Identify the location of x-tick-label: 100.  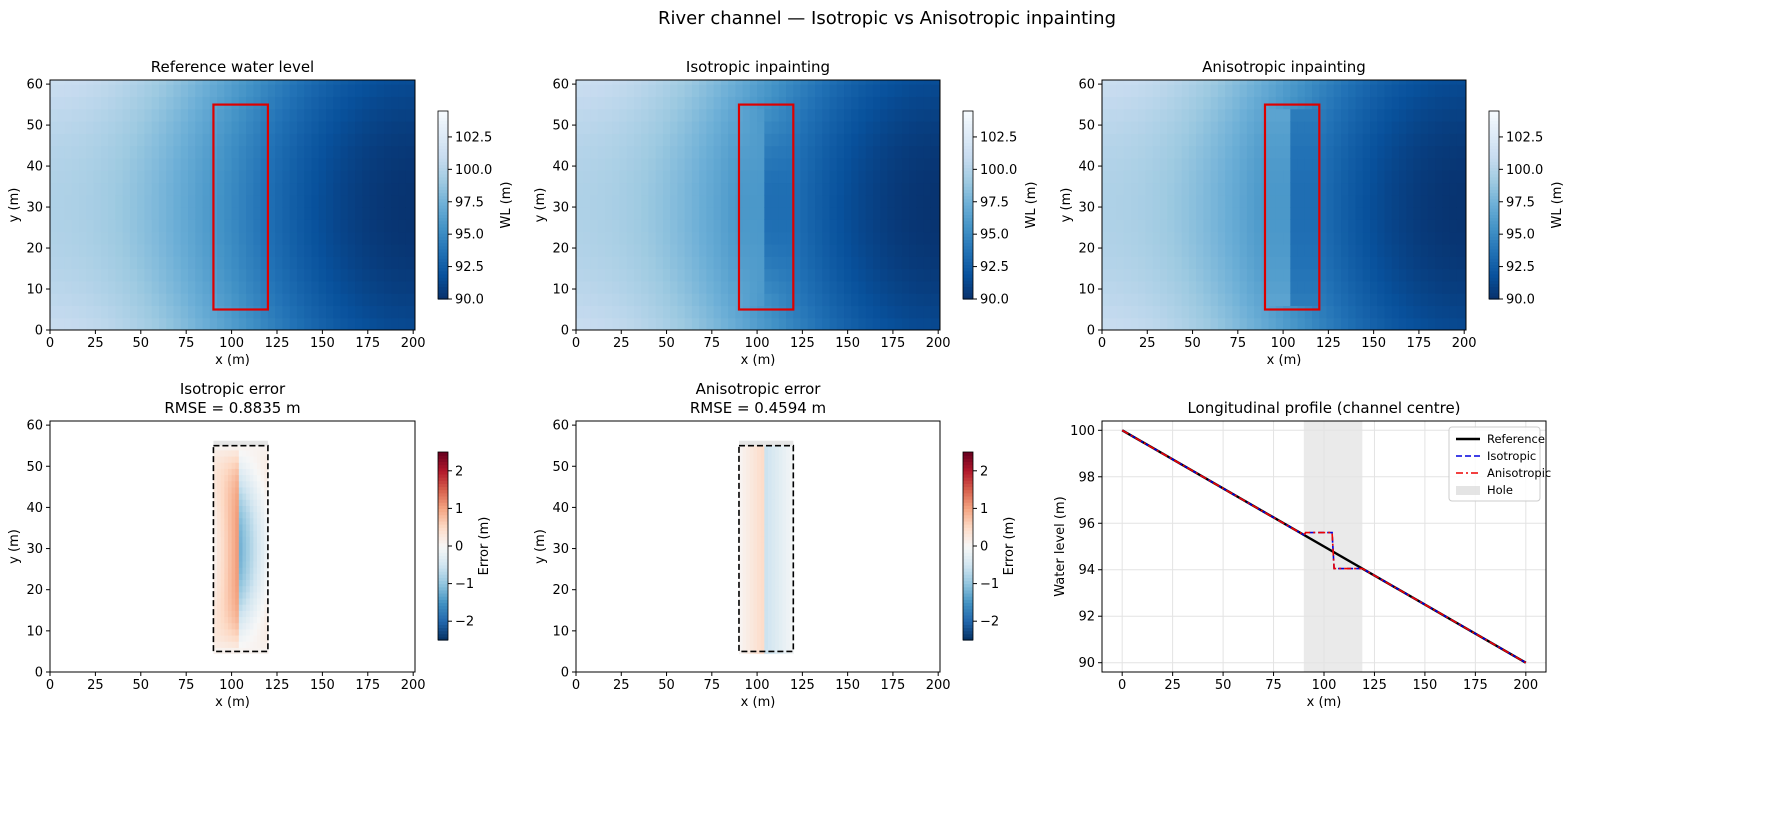
(757, 343).